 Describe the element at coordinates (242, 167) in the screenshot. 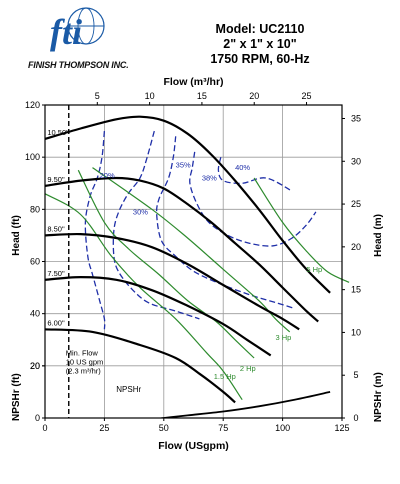

I see `efficiency-label: 40%` at that location.